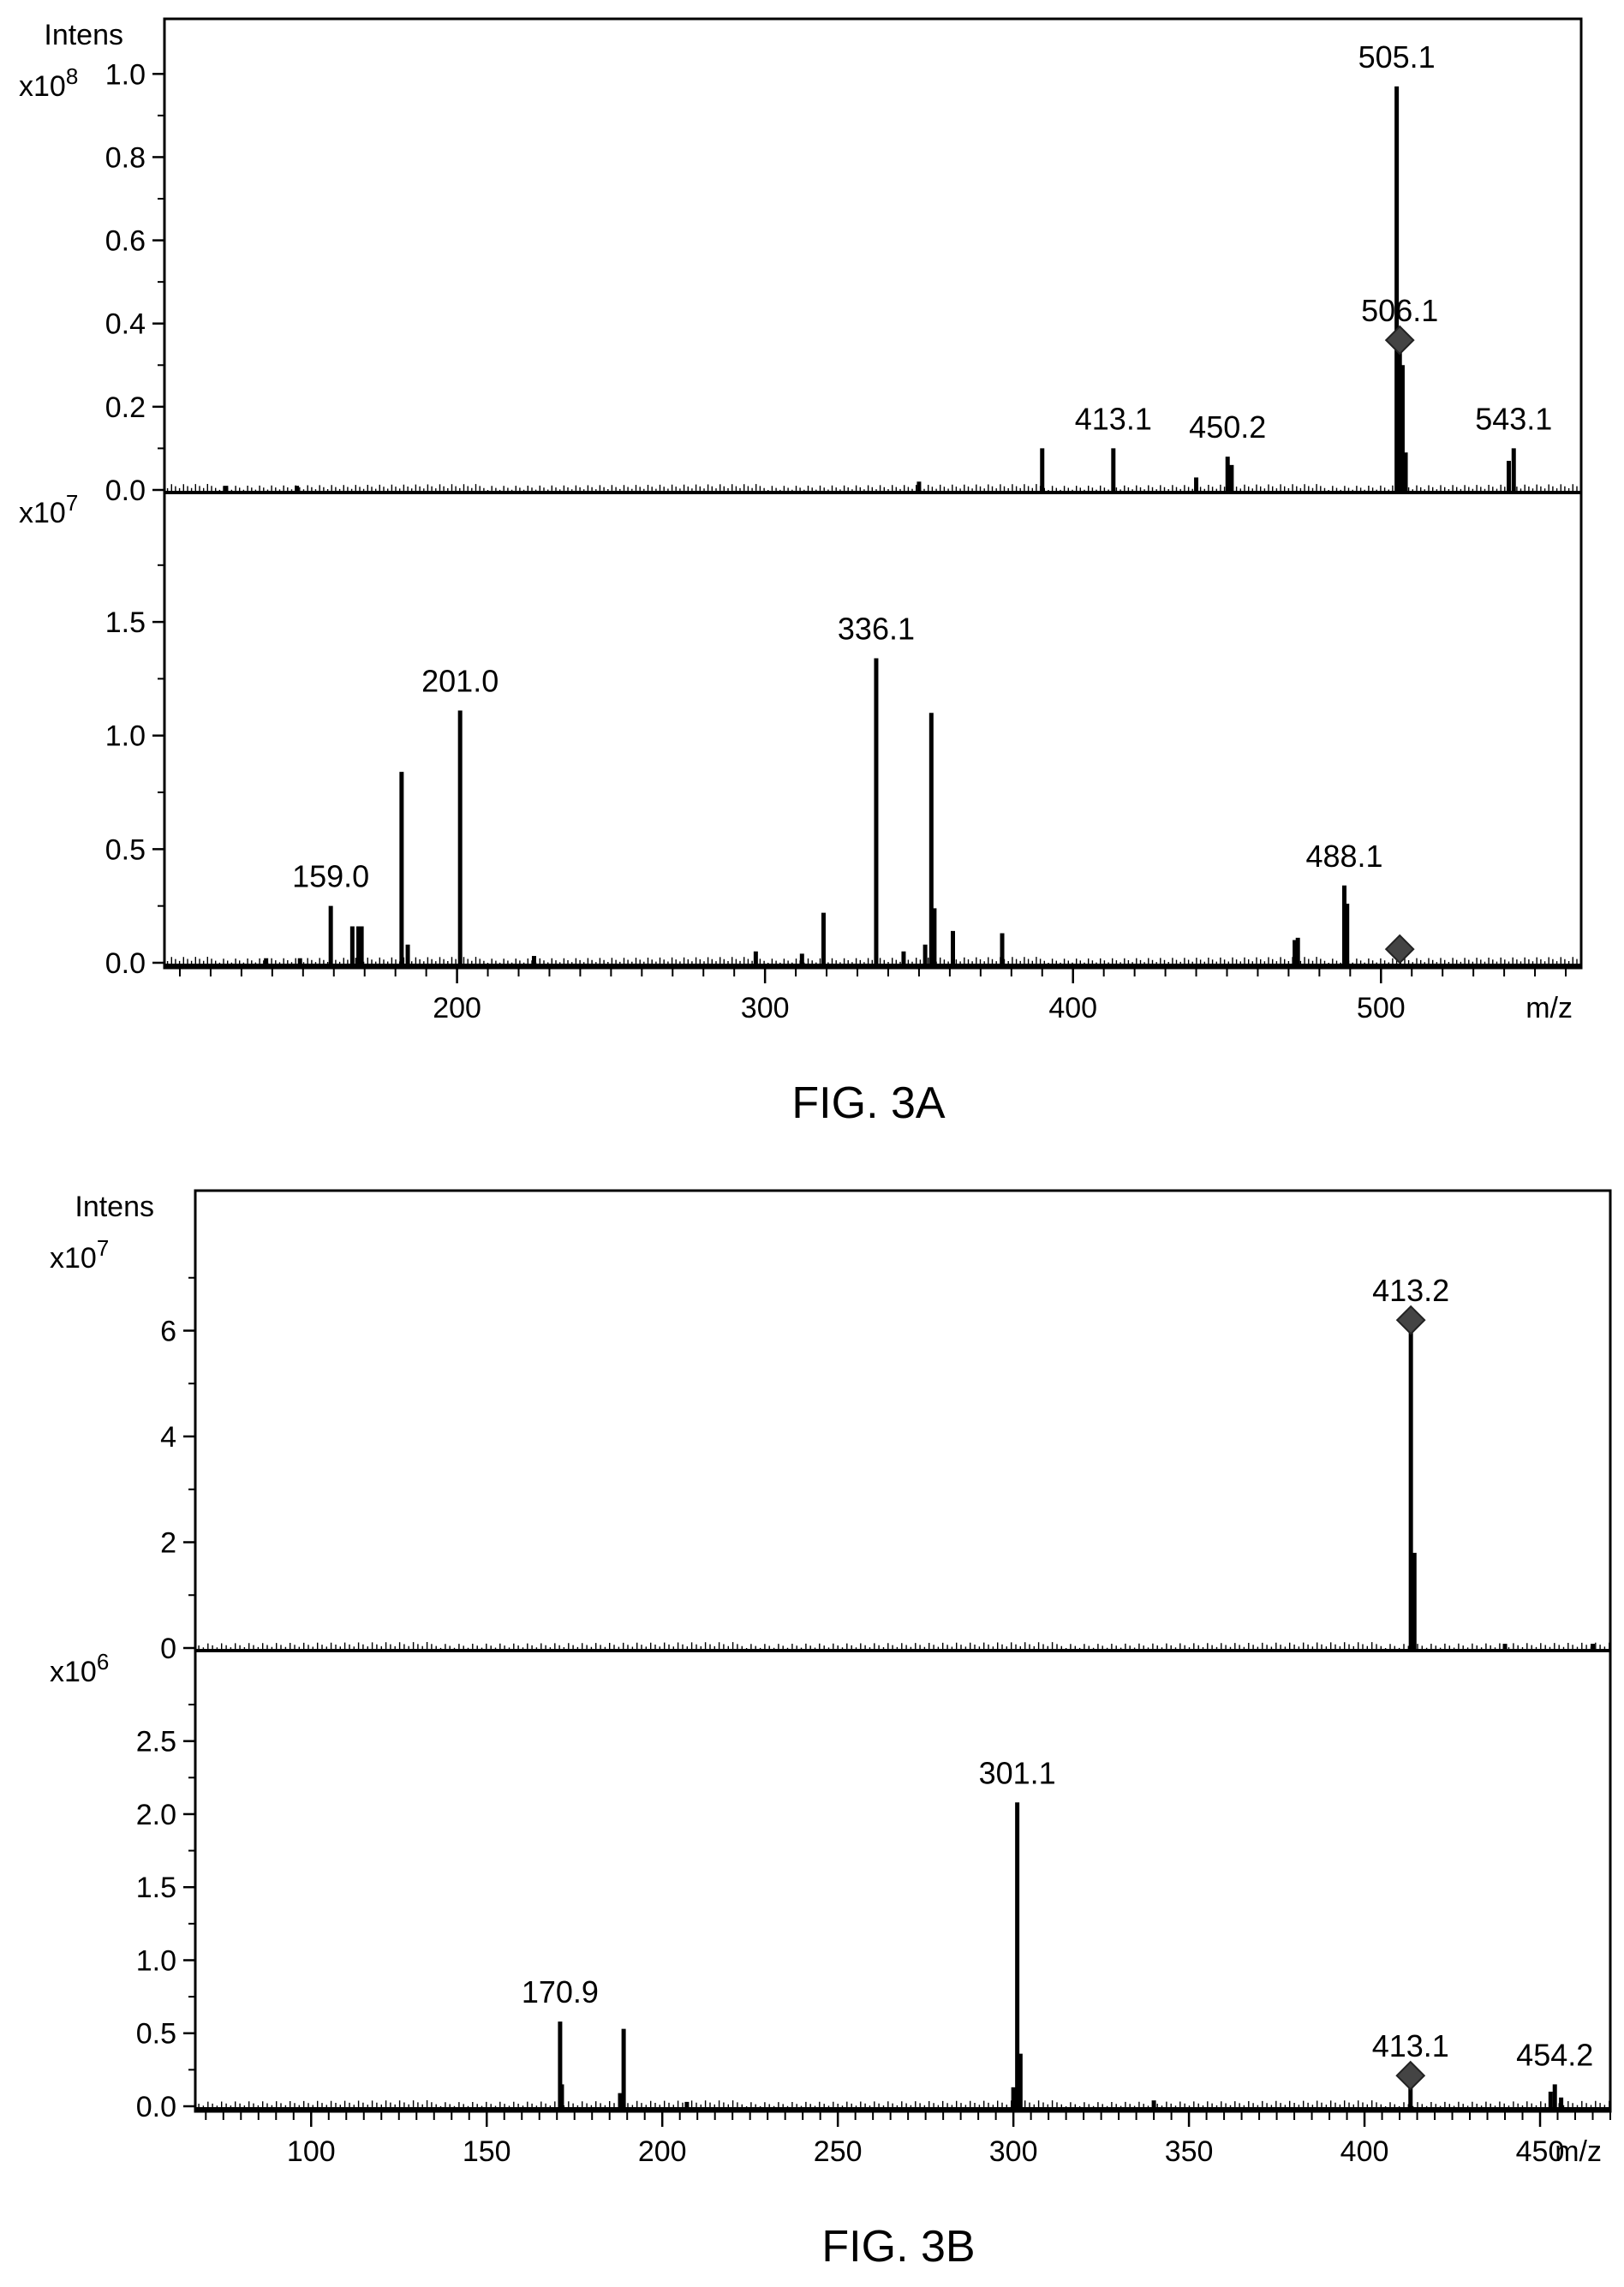 This screenshot has width=1624, height=2287. What do you see at coordinates (168, 1543) in the screenshot?
I see `y-tick-label: 2` at bounding box center [168, 1543].